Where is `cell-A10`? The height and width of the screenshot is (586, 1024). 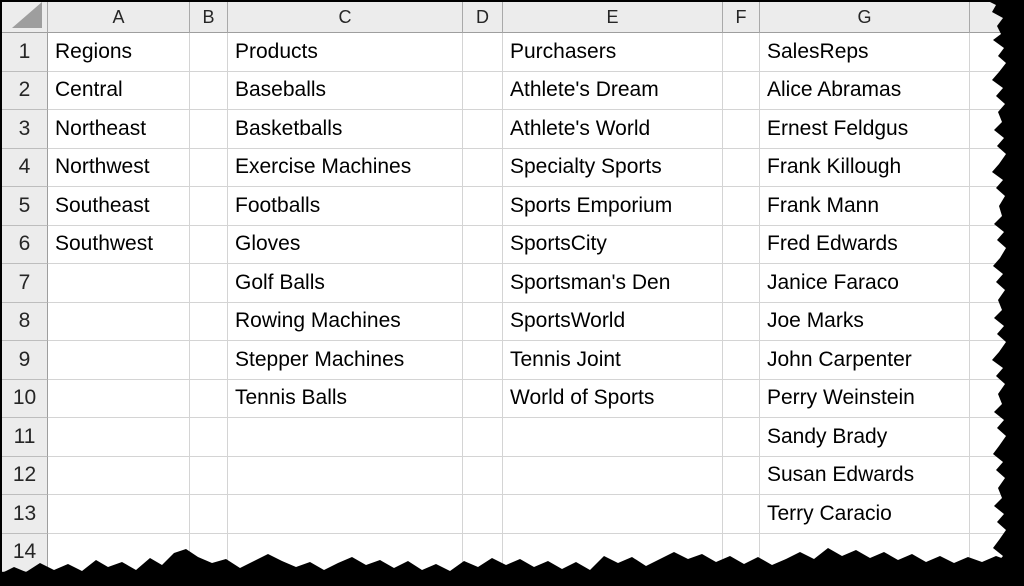 cell-A10 is located at coordinates (119, 398).